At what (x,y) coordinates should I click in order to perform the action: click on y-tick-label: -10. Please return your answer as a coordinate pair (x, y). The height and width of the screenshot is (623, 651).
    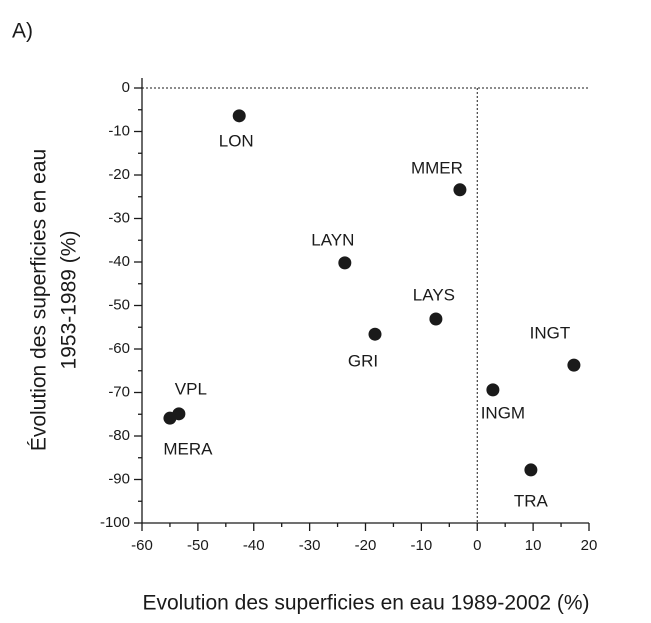
    Looking at the image, I should click on (119, 130).